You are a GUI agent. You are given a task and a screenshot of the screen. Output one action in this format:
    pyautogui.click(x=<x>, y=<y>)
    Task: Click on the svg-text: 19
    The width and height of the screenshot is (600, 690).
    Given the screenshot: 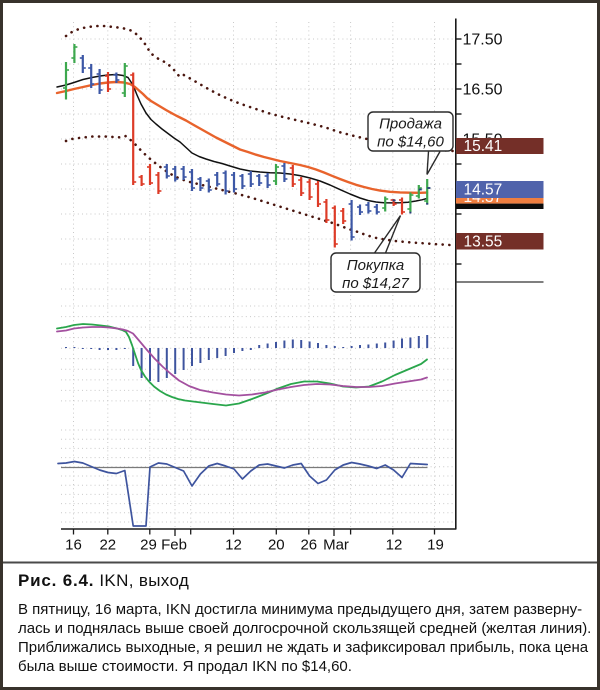 What is the action you would take?
    pyautogui.click(x=435, y=545)
    